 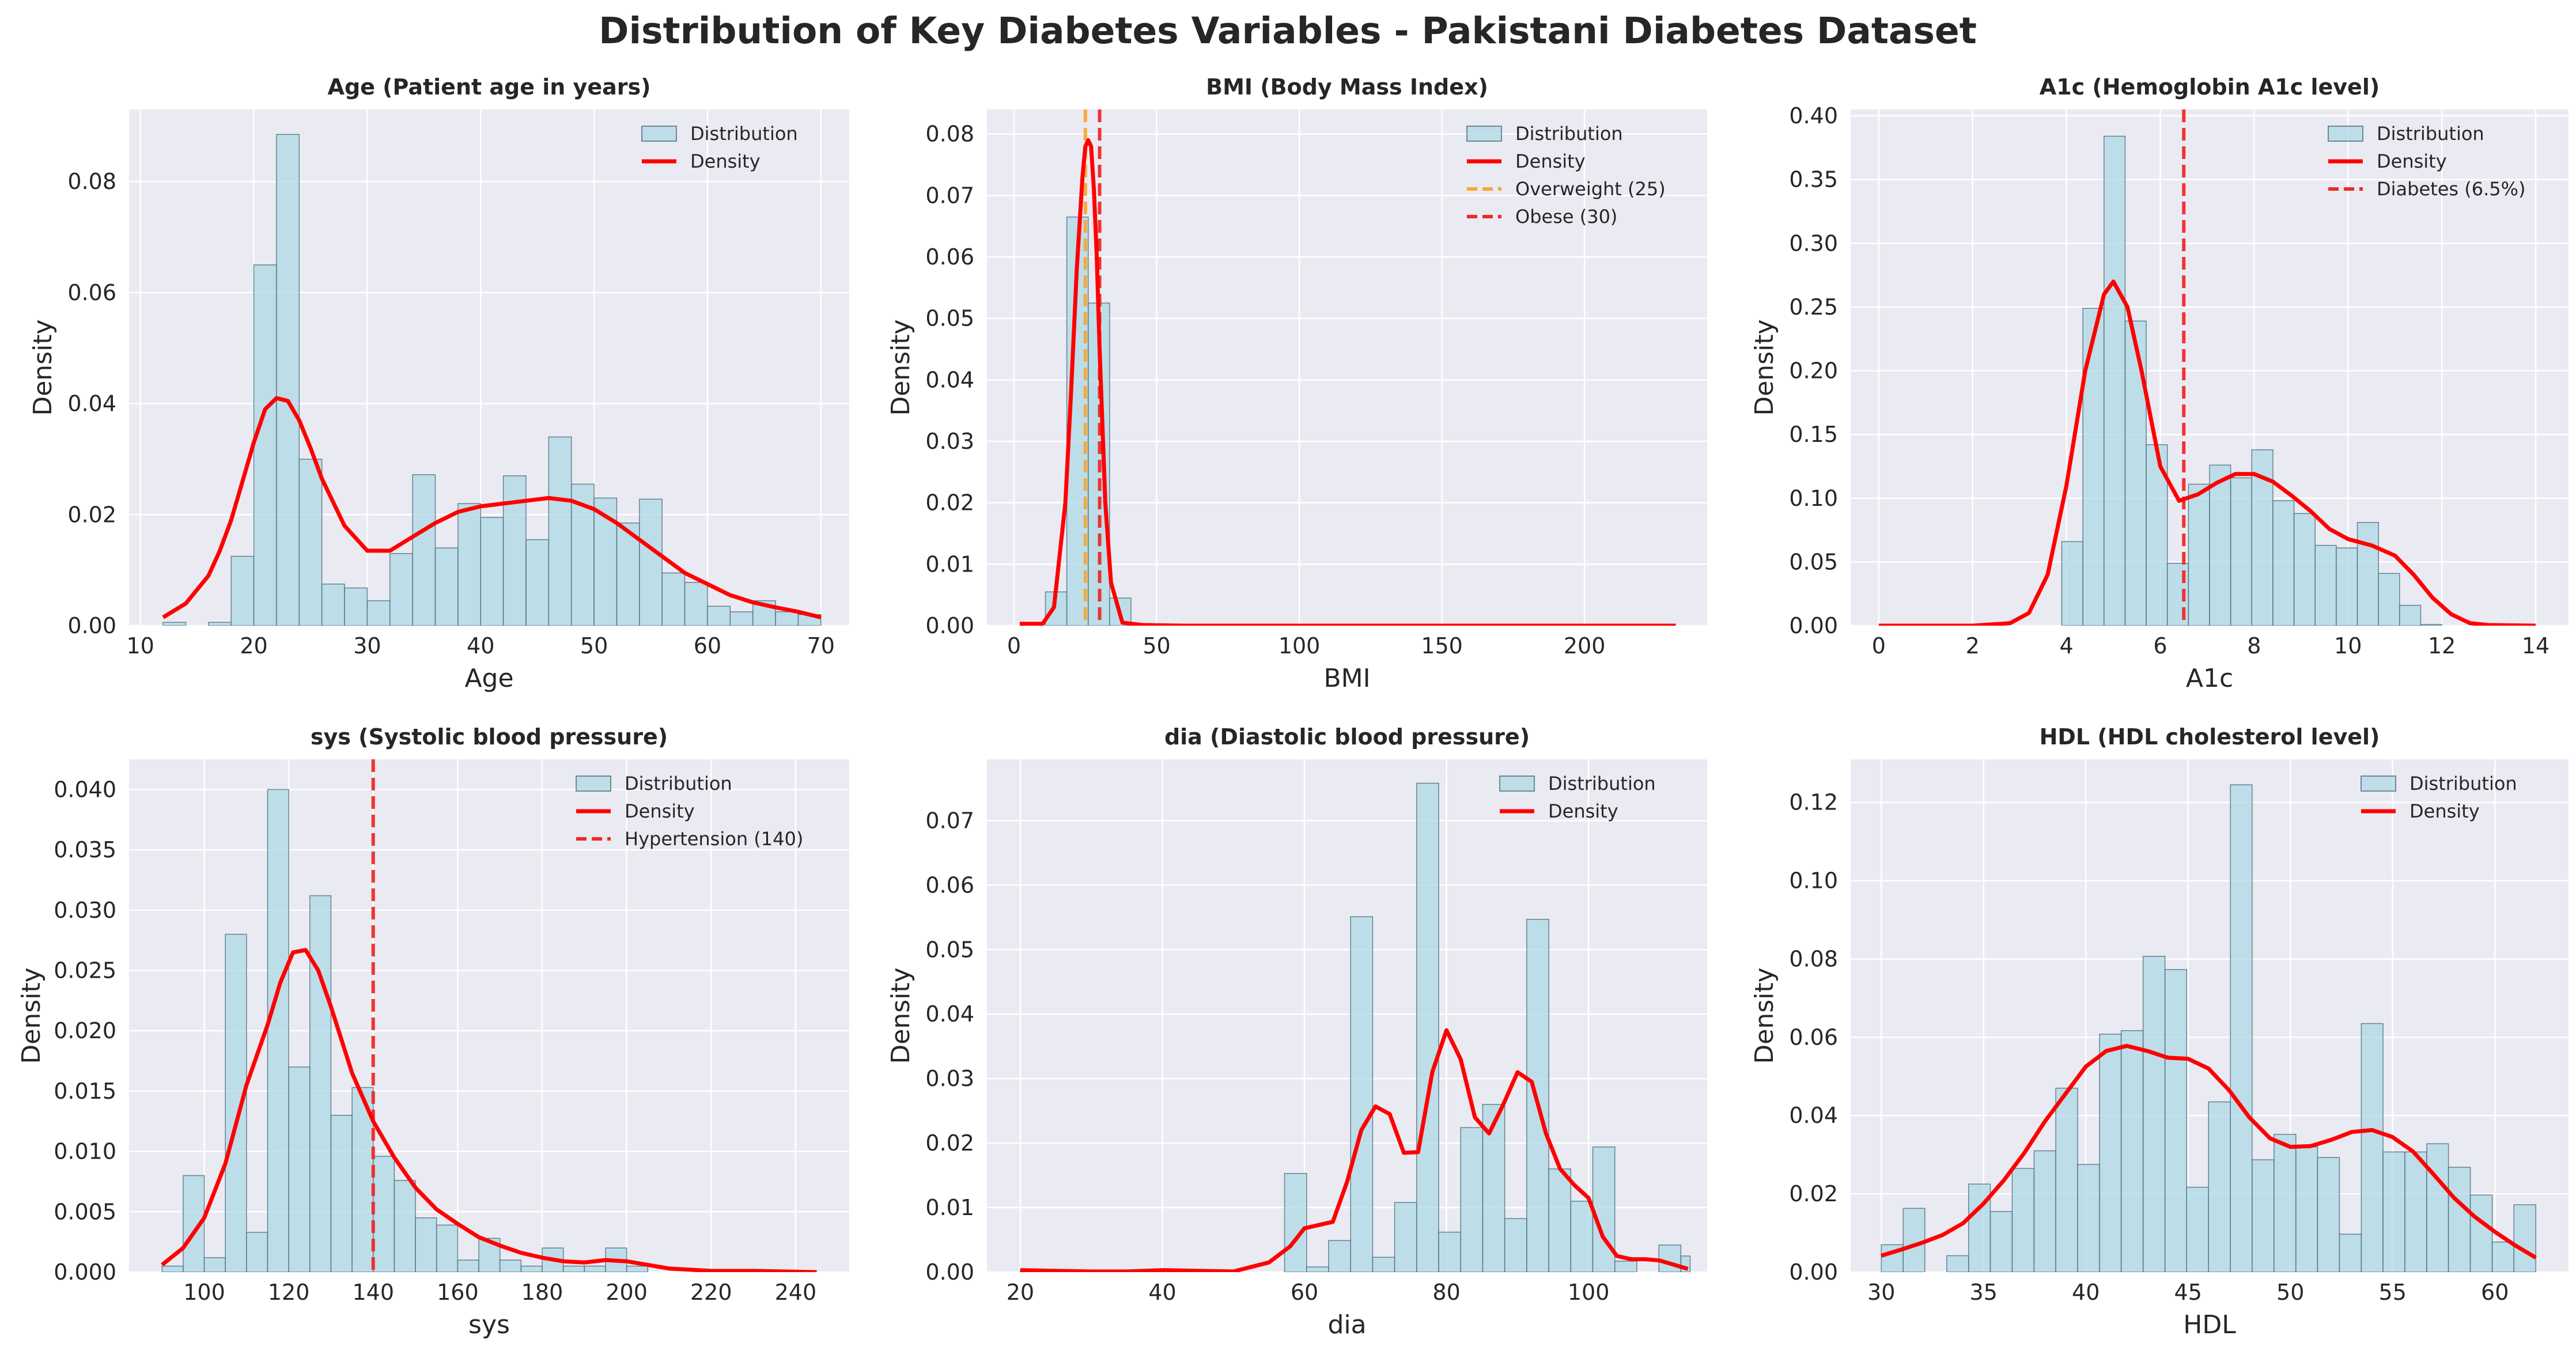 What do you see at coordinates (2290, 1292) in the screenshot?
I see `x-tick-label: 50` at bounding box center [2290, 1292].